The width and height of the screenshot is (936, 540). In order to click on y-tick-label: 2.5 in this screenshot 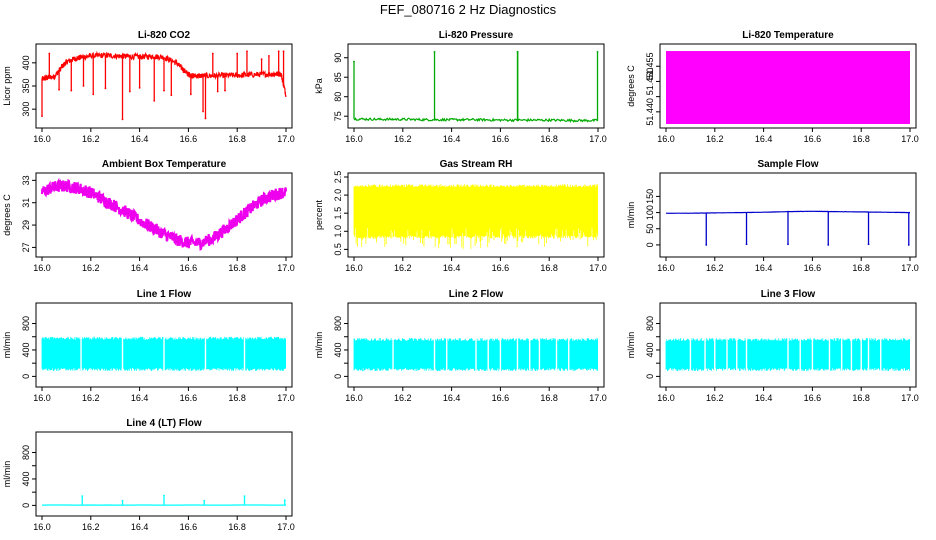, I will do `click(338, 177)`.